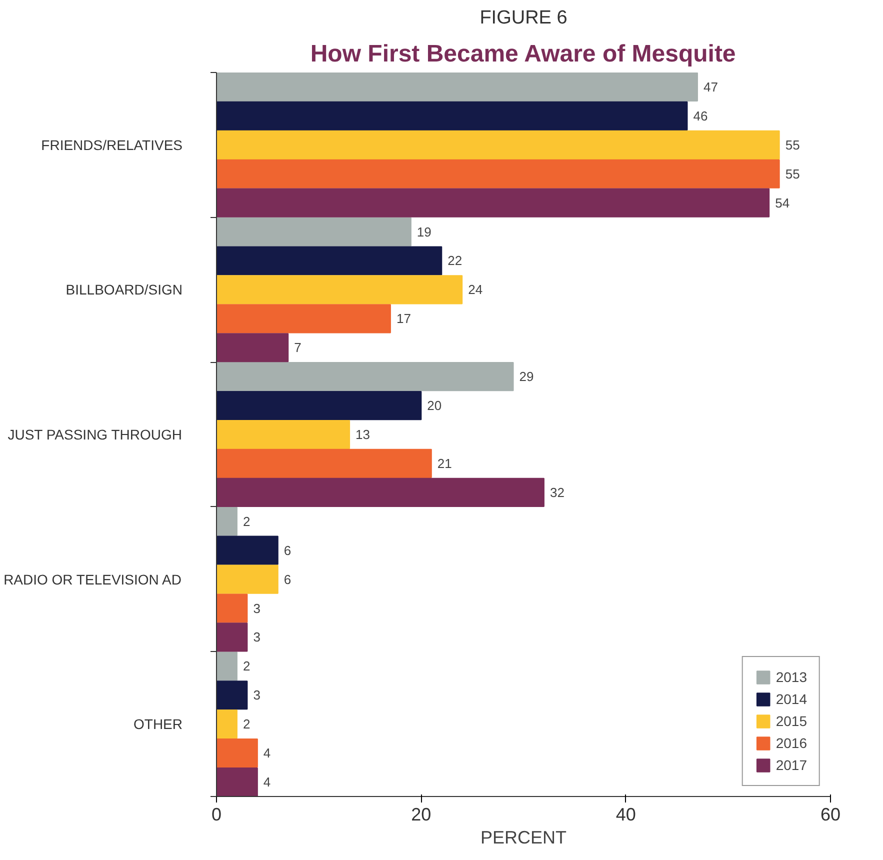  Describe the element at coordinates (700, 116) in the screenshot. I see `data-label: 46` at that location.